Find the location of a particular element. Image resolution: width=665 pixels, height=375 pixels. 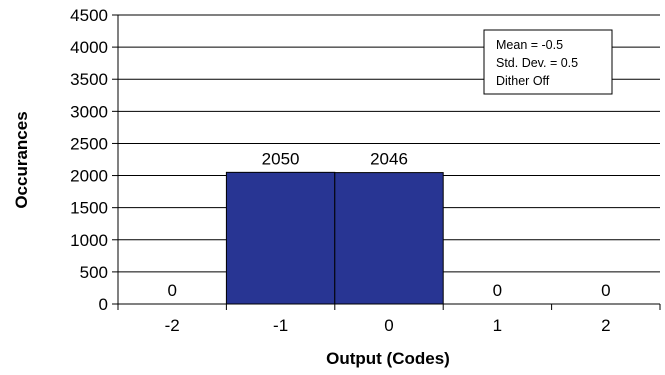

x-tick-labels: -2 -1 0 1 2 is located at coordinates (388, 325).